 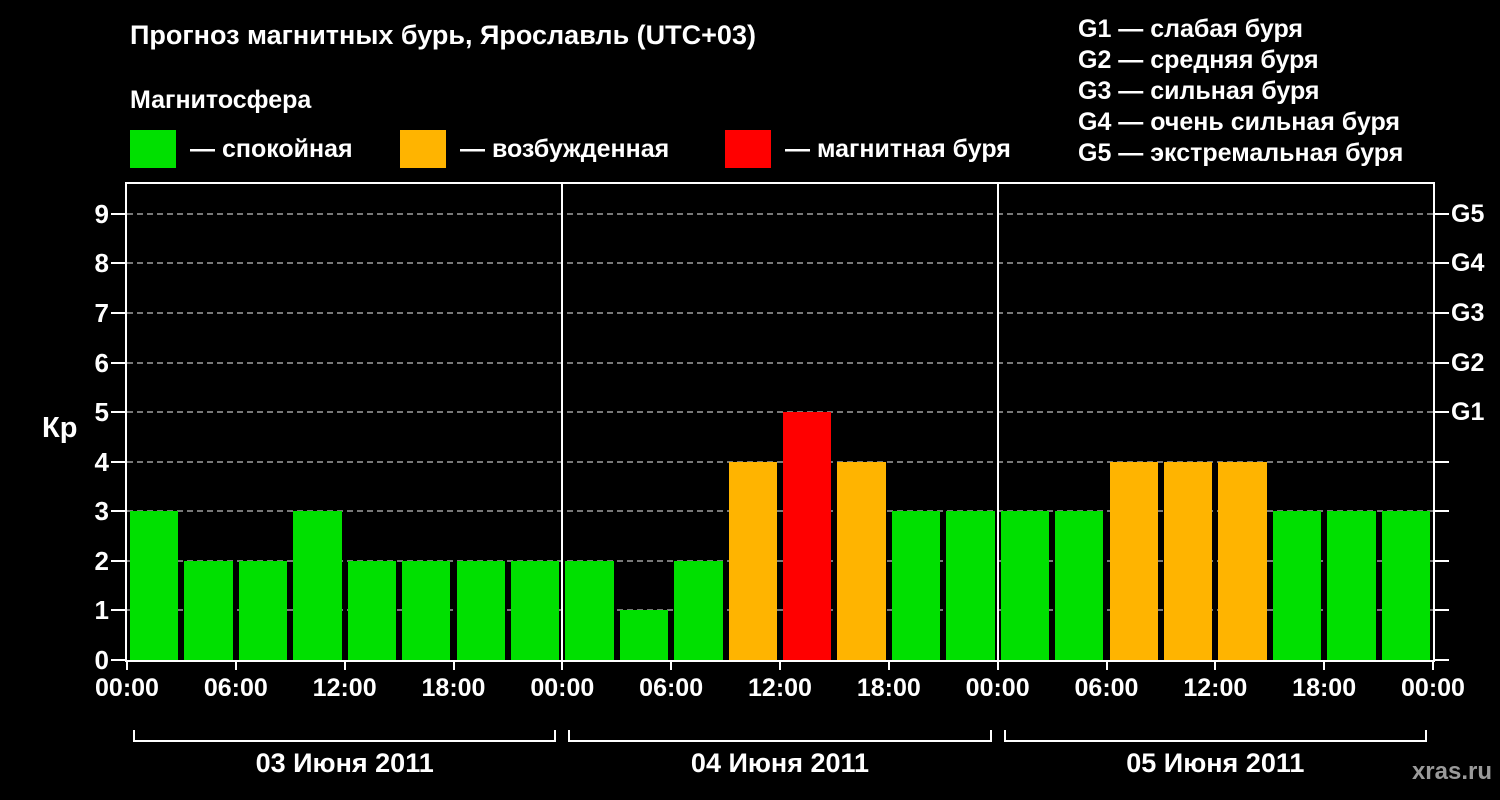 I want to click on day-label: 03 Июня 2011, so click(x=344, y=763).